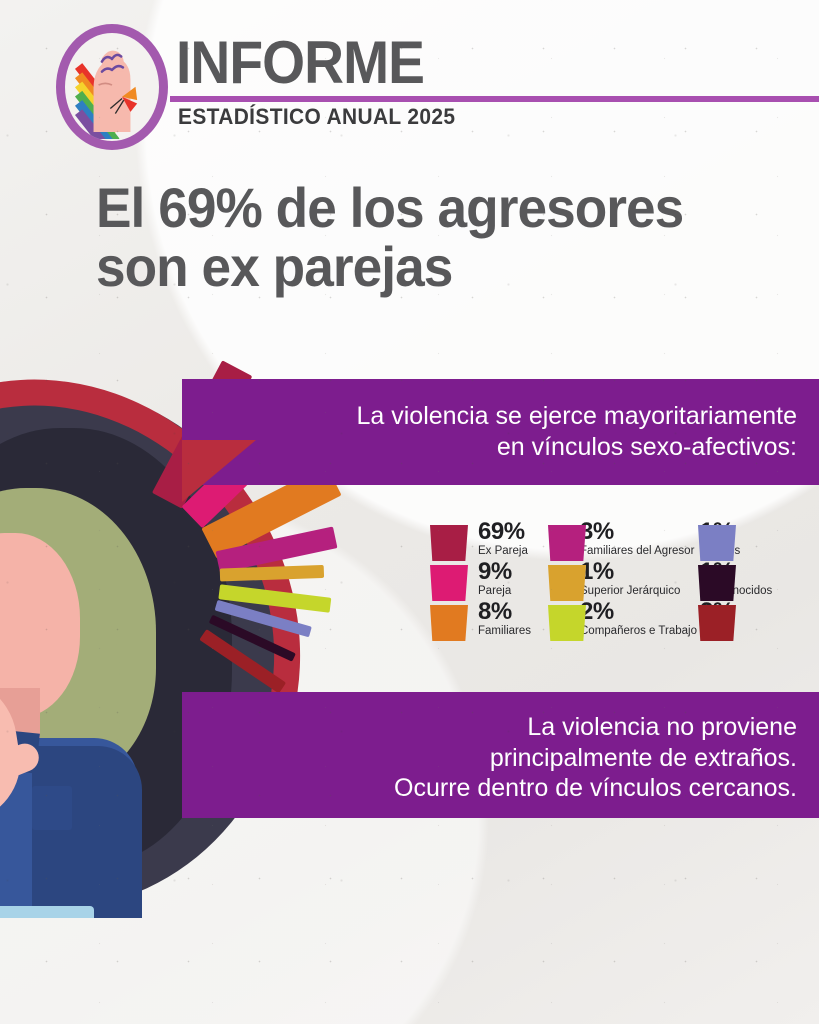 Image resolution: width=819 pixels, height=1024 pixels. Describe the element at coordinates (597, 571) in the screenshot. I see `legend-percent: 1%` at that location.